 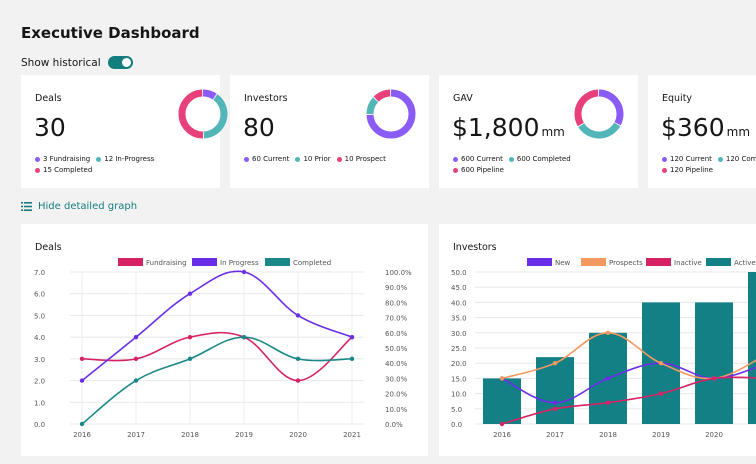 What do you see at coordinates (459, 319) in the screenshot?
I see `y-tick-label: 35.0` at bounding box center [459, 319].